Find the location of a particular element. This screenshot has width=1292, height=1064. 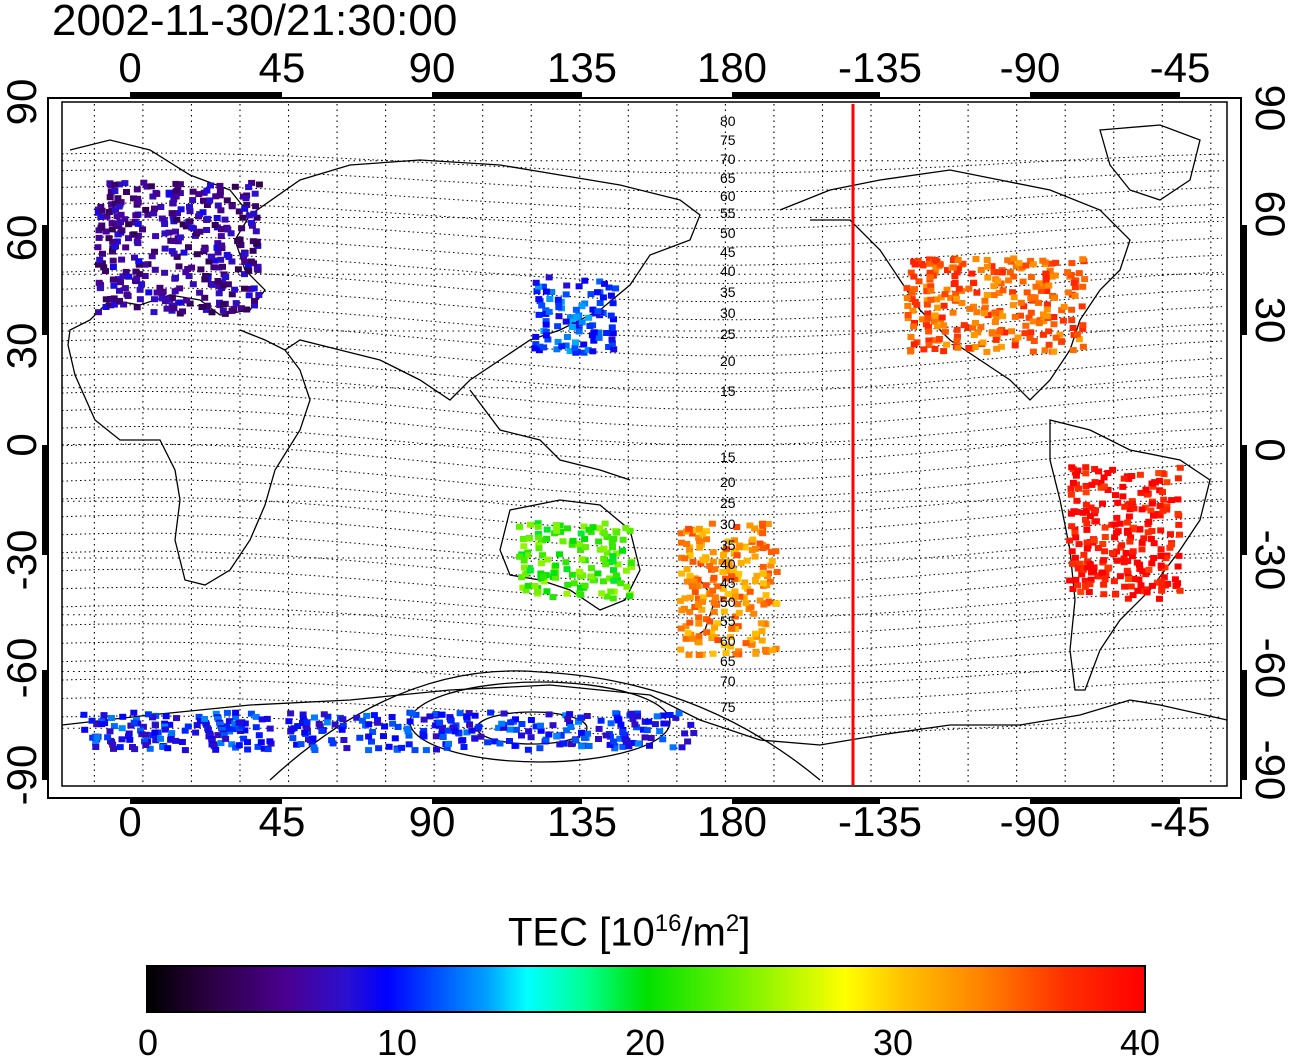

lon-tick-bottom: 180 is located at coordinates (732, 821).